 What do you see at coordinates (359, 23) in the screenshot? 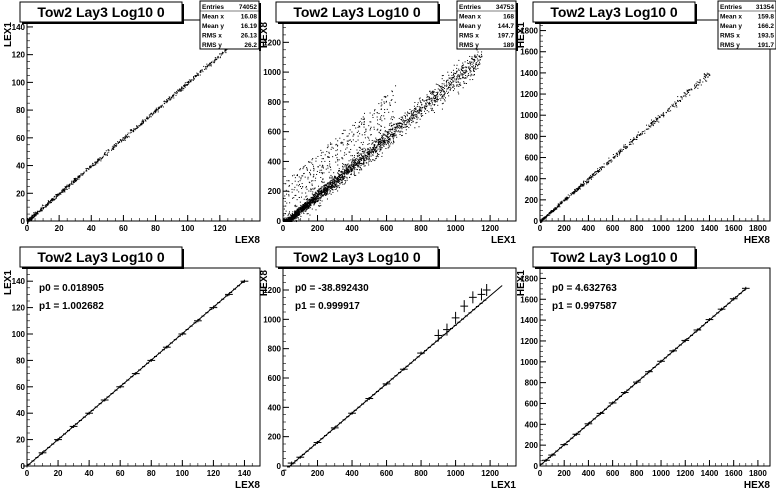
I see `title-box-shadow` at bounding box center [359, 23].